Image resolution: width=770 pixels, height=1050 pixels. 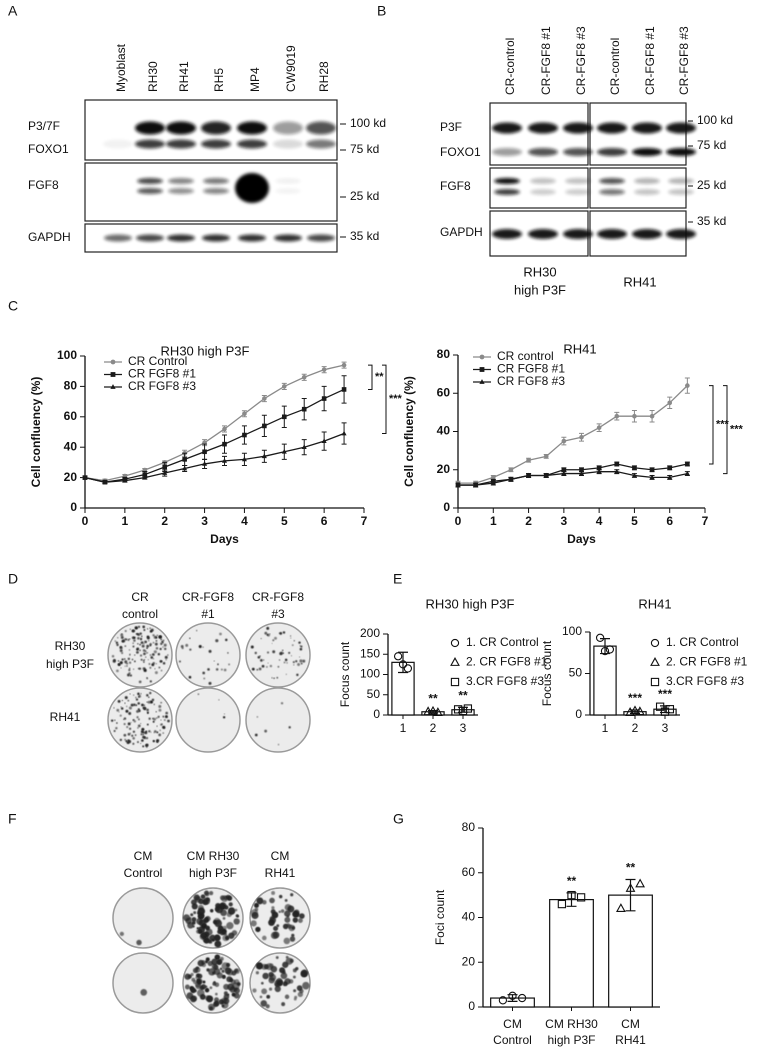 What do you see at coordinates (455, 186) in the screenshot?
I see `row-label: FGF8` at bounding box center [455, 186].